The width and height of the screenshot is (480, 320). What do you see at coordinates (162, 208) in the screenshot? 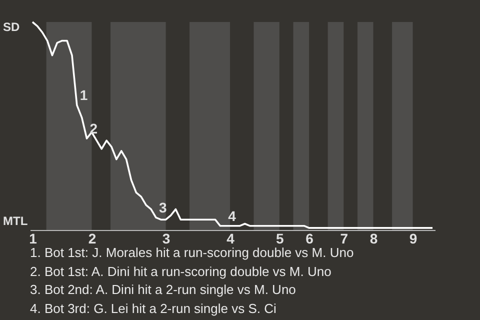
I see `annotation: 3` at bounding box center [162, 208].